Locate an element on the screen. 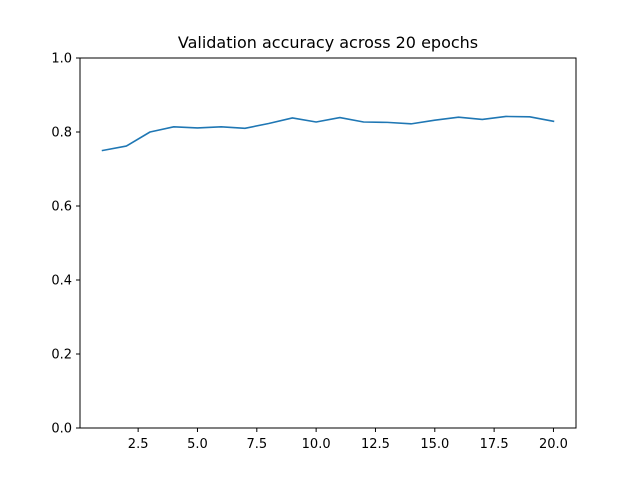 This screenshot has width=640, height=480. y-tick-label: 0.4 is located at coordinates (61, 281).